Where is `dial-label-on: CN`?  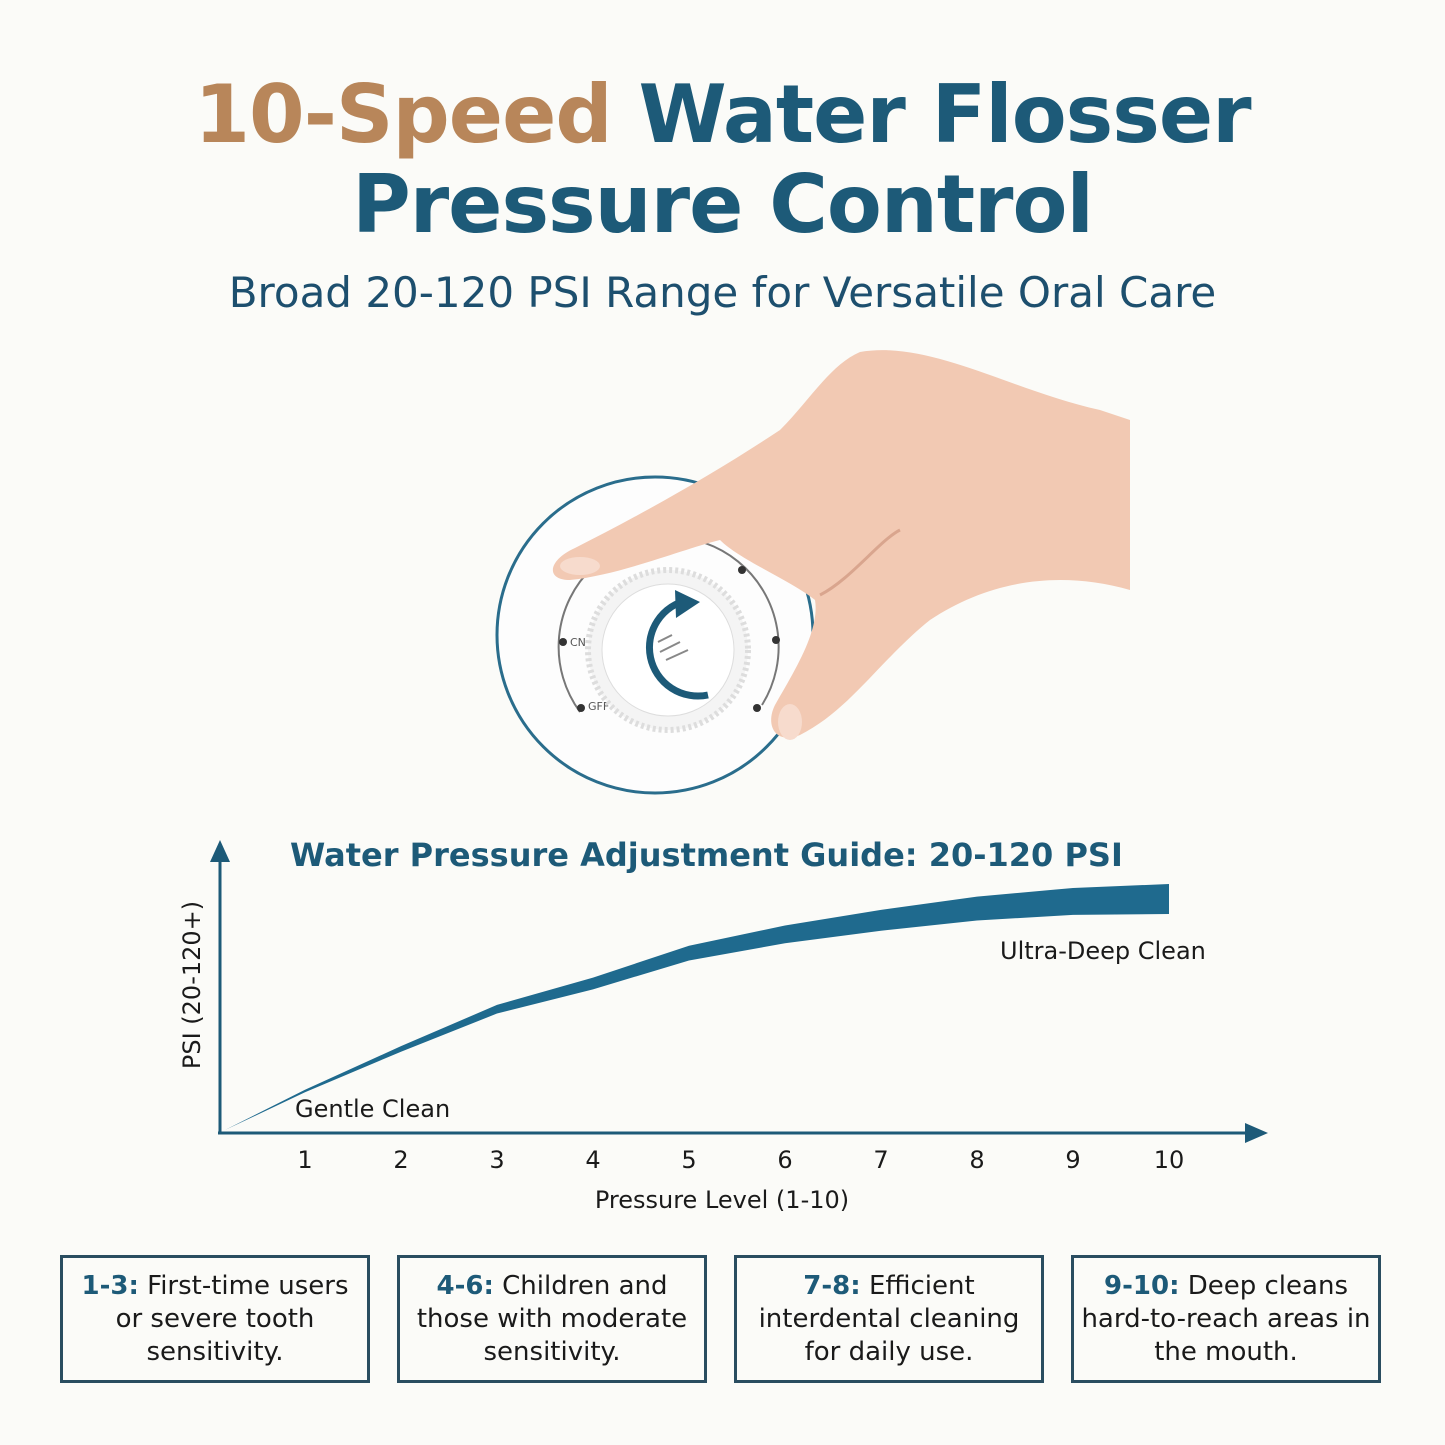
dial-label-on: CN is located at coordinates (578, 642).